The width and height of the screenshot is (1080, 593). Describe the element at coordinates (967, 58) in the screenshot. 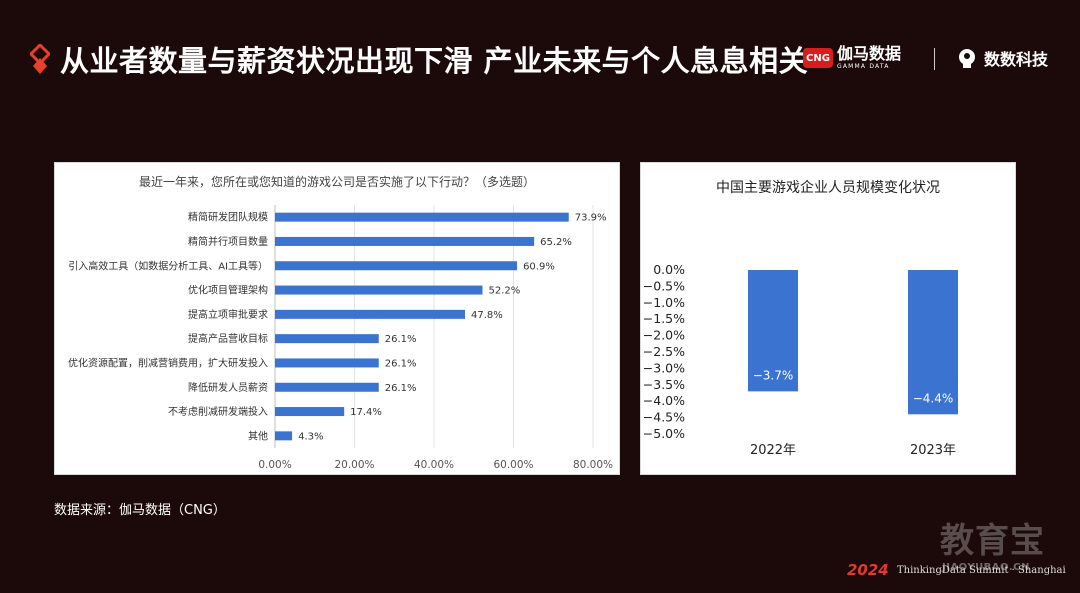

I see `head-icon` at that location.